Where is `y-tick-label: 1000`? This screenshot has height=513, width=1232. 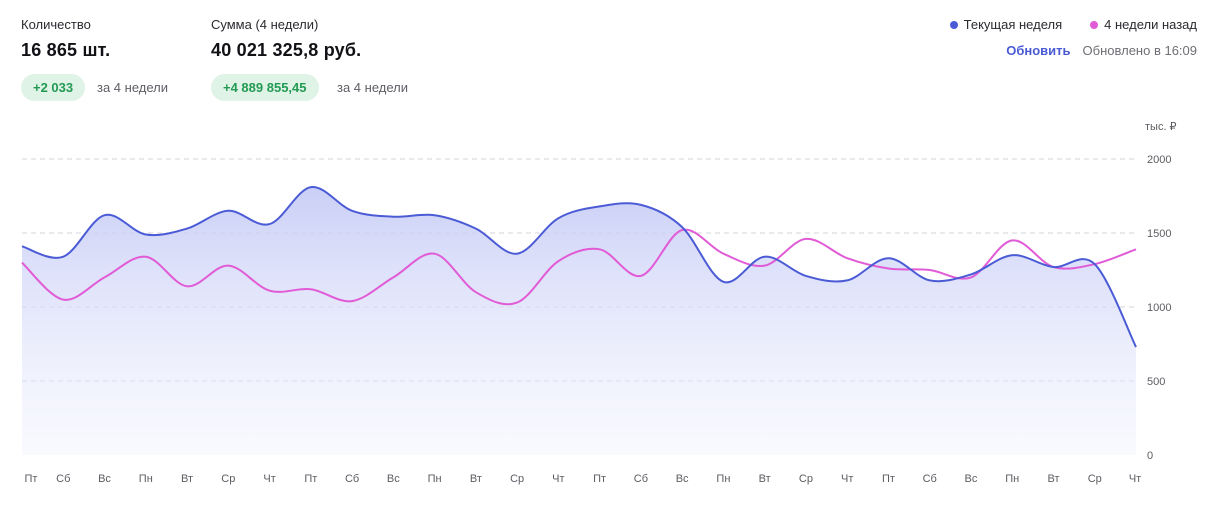 y-tick-label: 1000 is located at coordinates (1159, 308).